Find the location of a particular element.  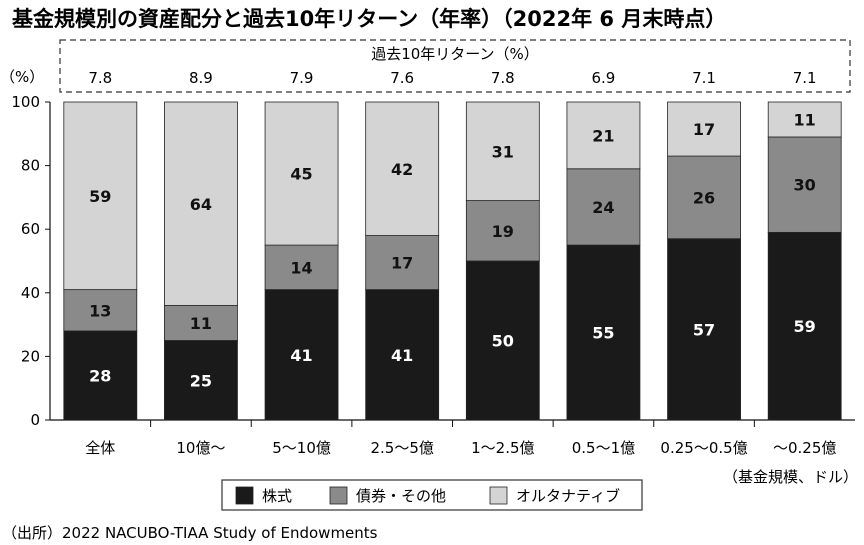

data-label: 13 is located at coordinates (100, 310).